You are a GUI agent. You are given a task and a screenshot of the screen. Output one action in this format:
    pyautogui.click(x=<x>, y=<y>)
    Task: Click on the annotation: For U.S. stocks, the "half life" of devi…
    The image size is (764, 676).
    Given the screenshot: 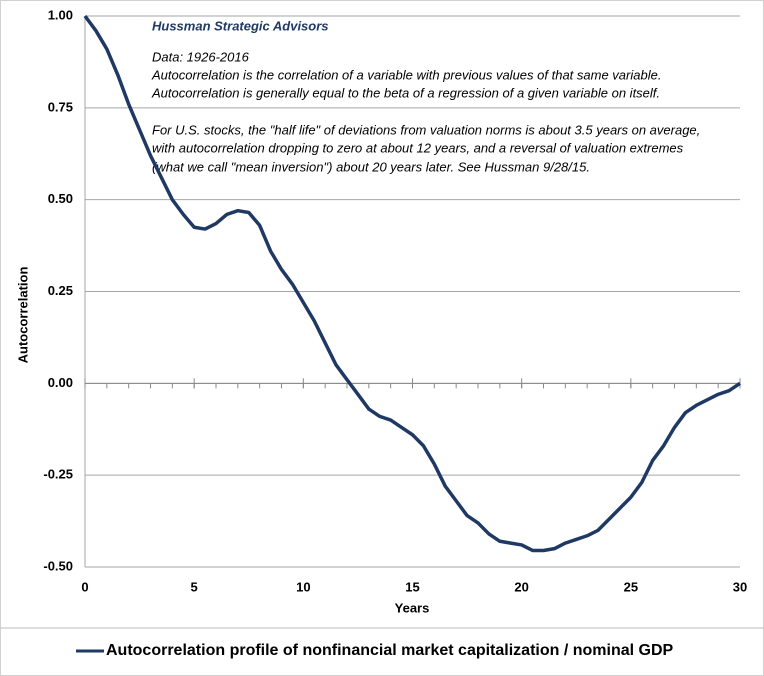 What is the action you would take?
    pyautogui.click(x=426, y=129)
    